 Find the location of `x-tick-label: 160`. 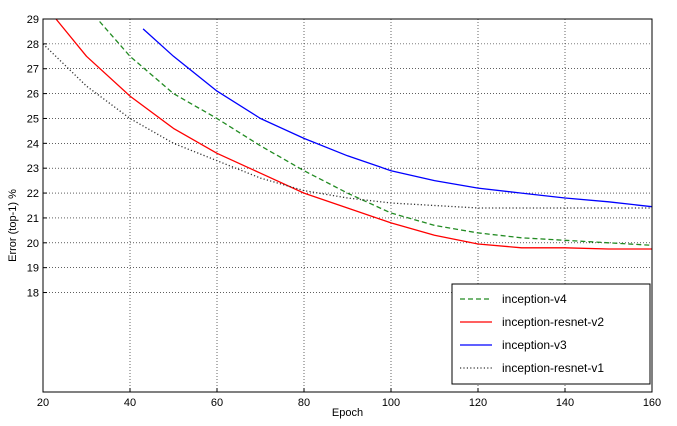

x-tick-label: 160 is located at coordinates (652, 403).